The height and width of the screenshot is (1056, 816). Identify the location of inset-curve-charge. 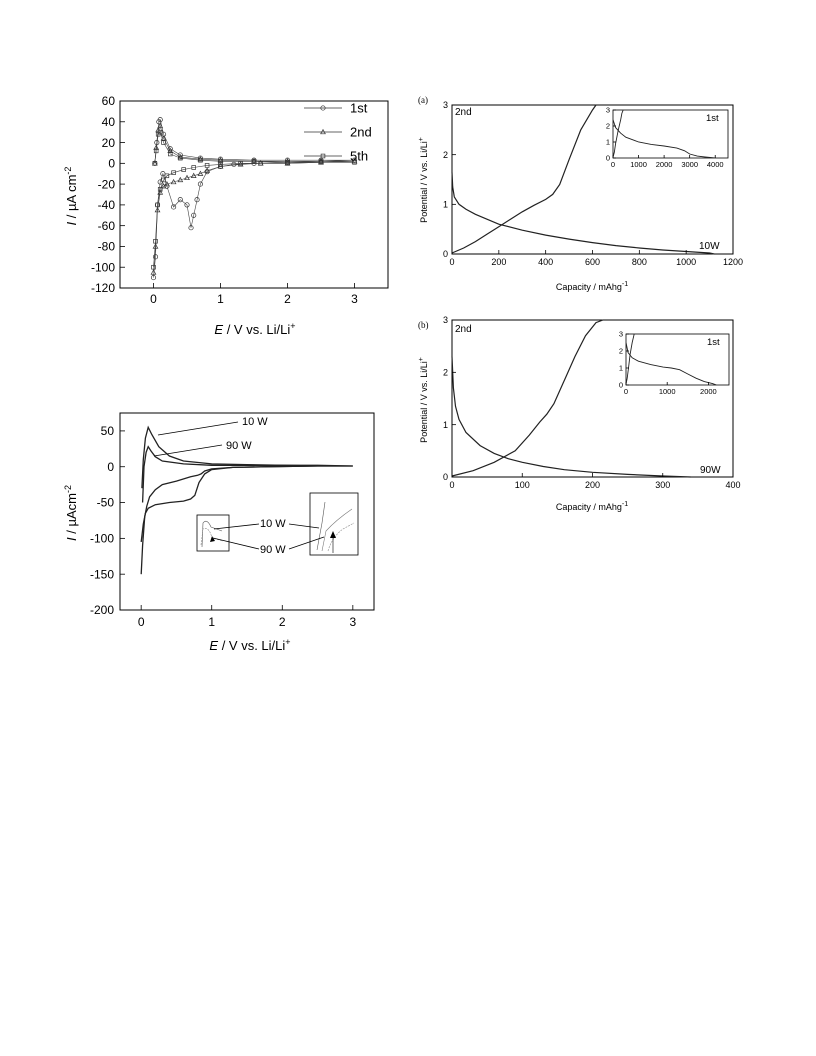
(630, 359).